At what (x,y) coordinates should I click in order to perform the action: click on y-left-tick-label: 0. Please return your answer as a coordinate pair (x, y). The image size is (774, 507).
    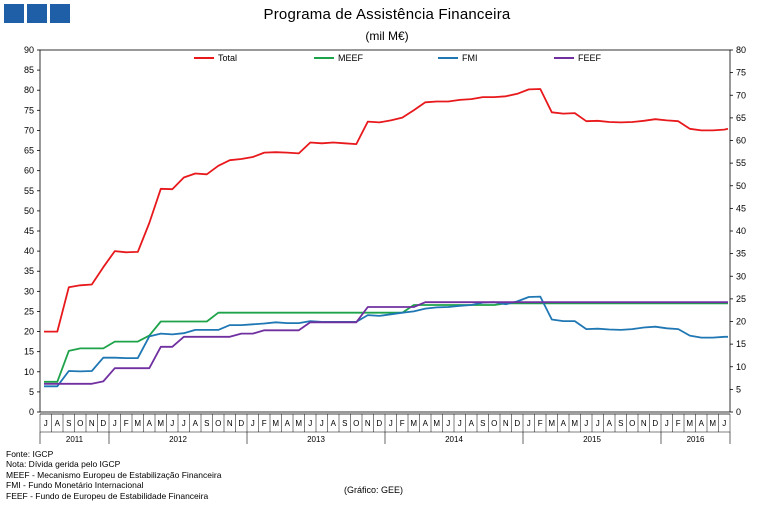
    Looking at the image, I should click on (31, 412).